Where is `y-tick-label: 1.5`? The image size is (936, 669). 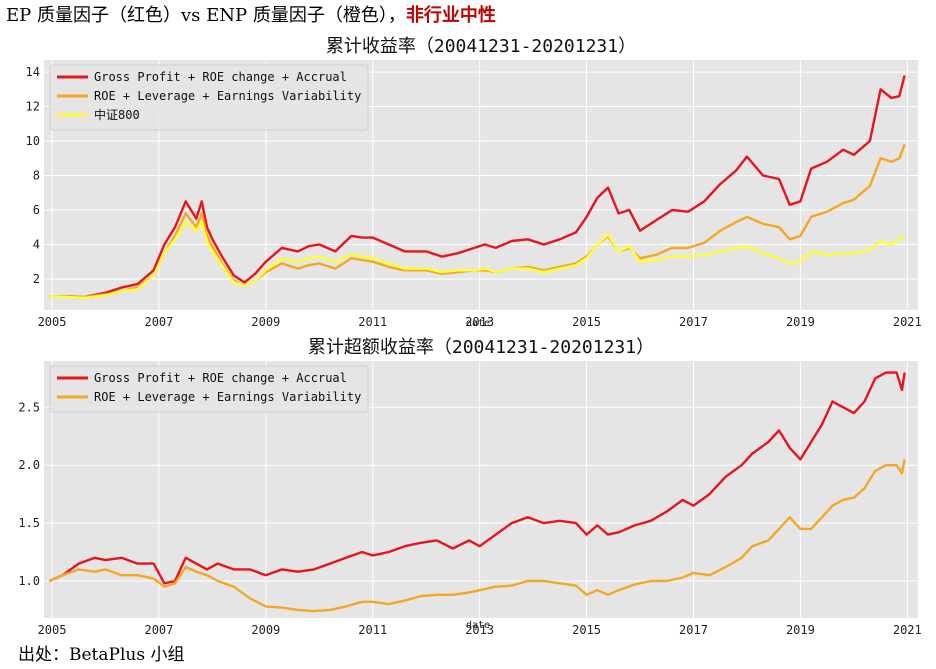 y-tick-label: 1.5 is located at coordinates (29, 523).